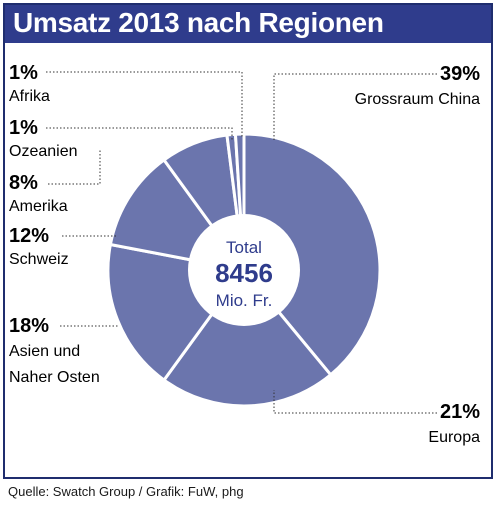 The width and height of the screenshot is (500, 508). I want to click on label-asien-name-1: Asien und, so click(44, 351).